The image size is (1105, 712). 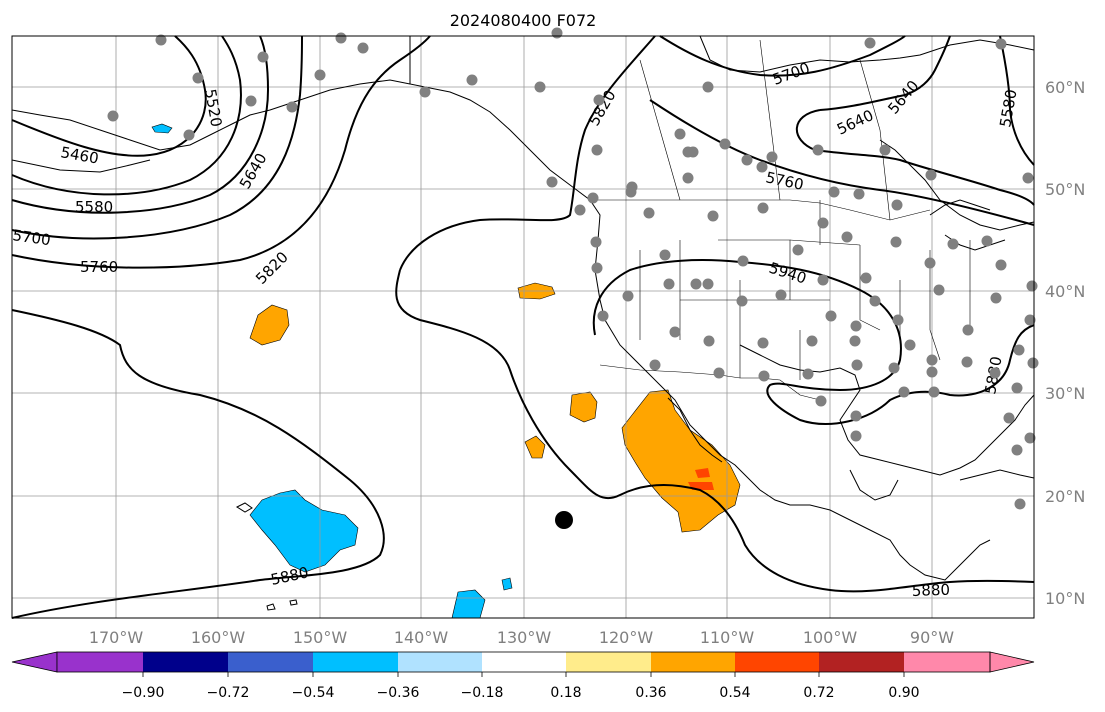 What do you see at coordinates (818, 693) in the screenshot?
I see `colorbar-tick-label: 0.72` at bounding box center [818, 693].